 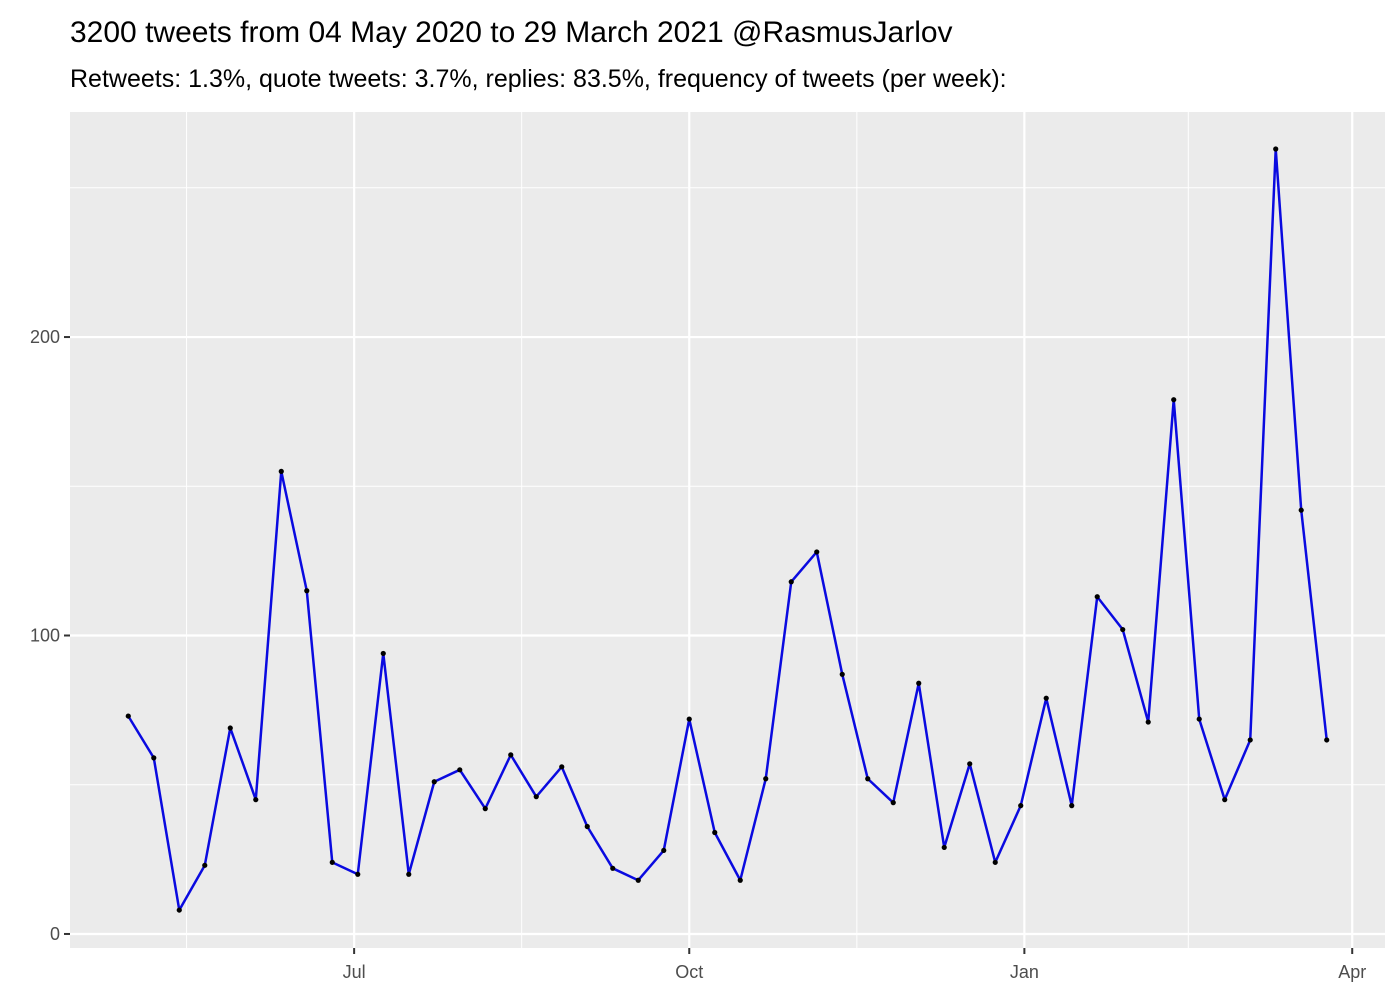 I want to click on x-tick-label: Apr, so click(x=1352, y=972).